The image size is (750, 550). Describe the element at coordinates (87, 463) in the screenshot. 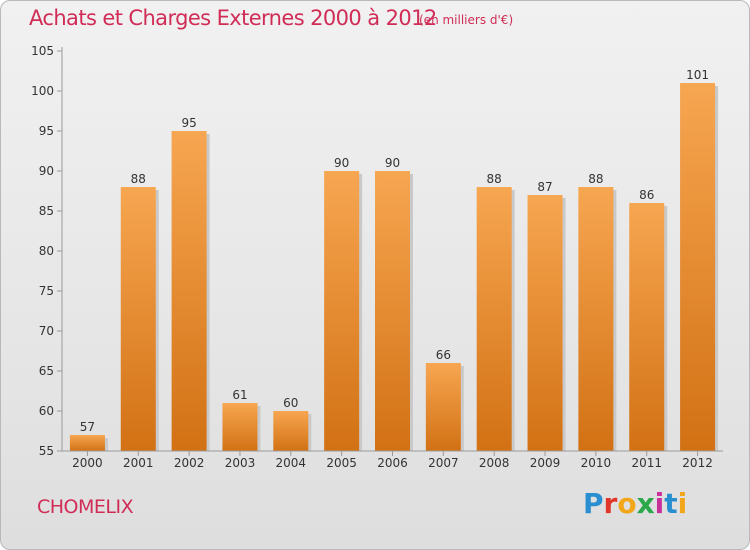

I see `x-tick-label: 2000` at that location.